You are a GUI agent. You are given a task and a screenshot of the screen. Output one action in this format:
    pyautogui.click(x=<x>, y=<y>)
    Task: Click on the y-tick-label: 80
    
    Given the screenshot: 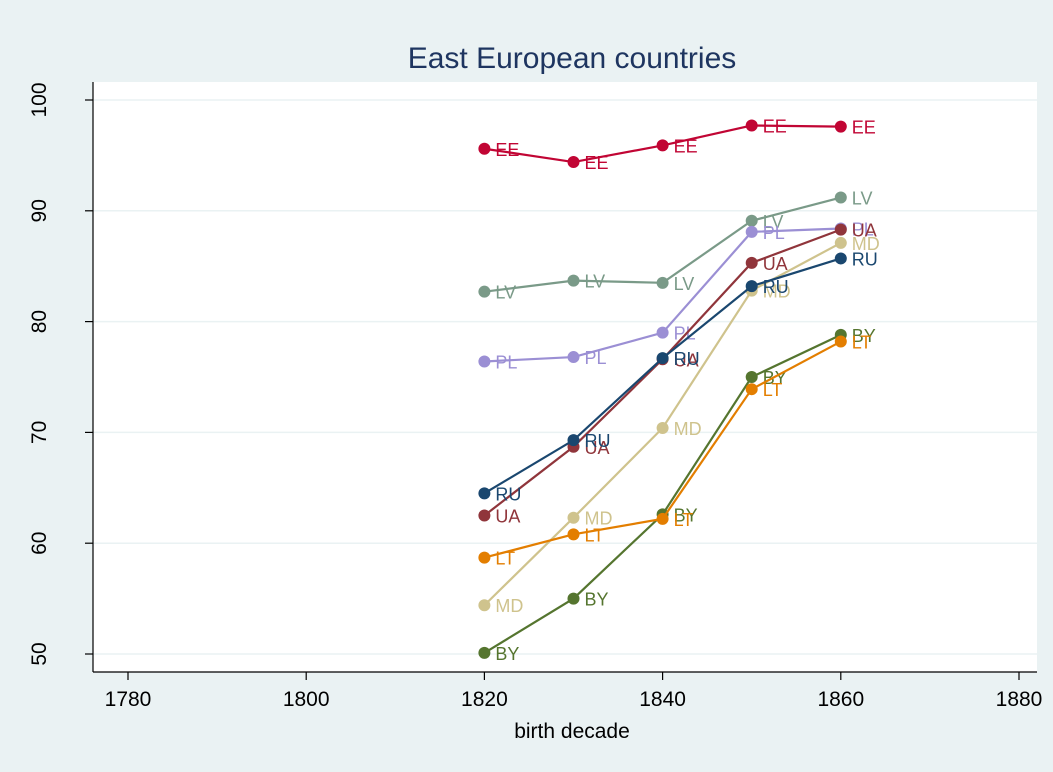 What is the action you would take?
    pyautogui.click(x=39, y=321)
    